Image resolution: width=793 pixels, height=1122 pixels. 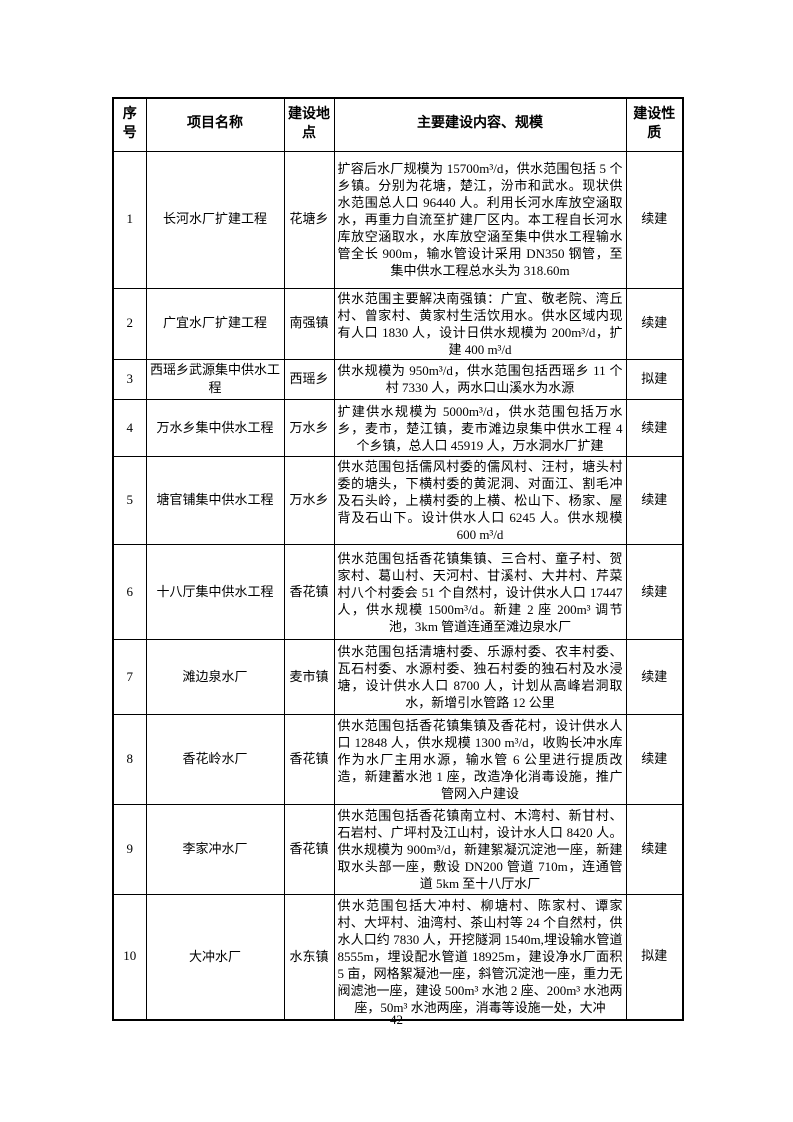 What do you see at coordinates (215, 760) in the screenshot?
I see `project-name: 香花岭水厂` at bounding box center [215, 760].